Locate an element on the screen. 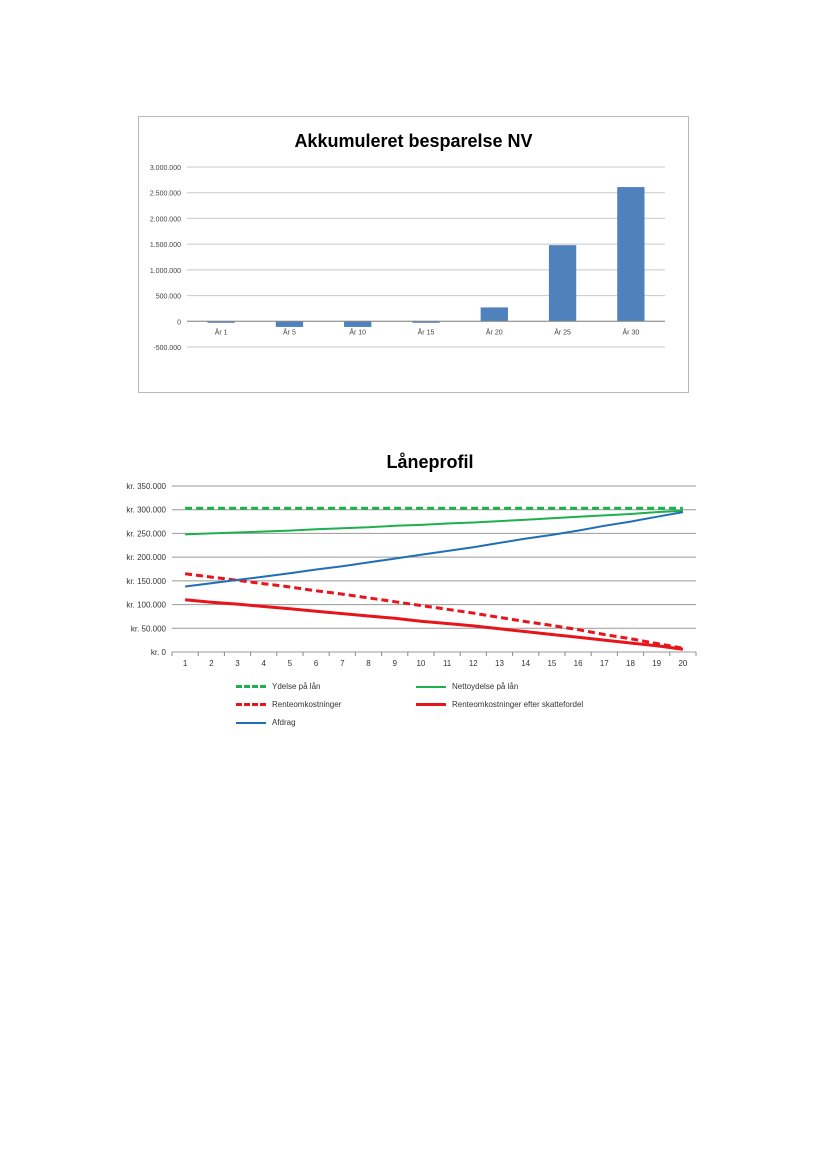 The height and width of the screenshot is (1169, 827). legend-swatch-afdrag is located at coordinates (251, 722).